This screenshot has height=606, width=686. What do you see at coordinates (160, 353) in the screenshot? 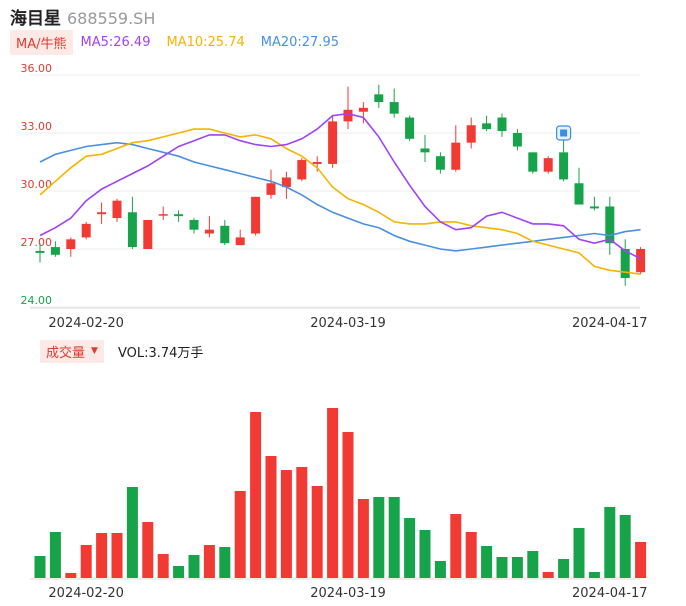
I see `volume-value: VOL:3.74万手` at bounding box center [160, 353].